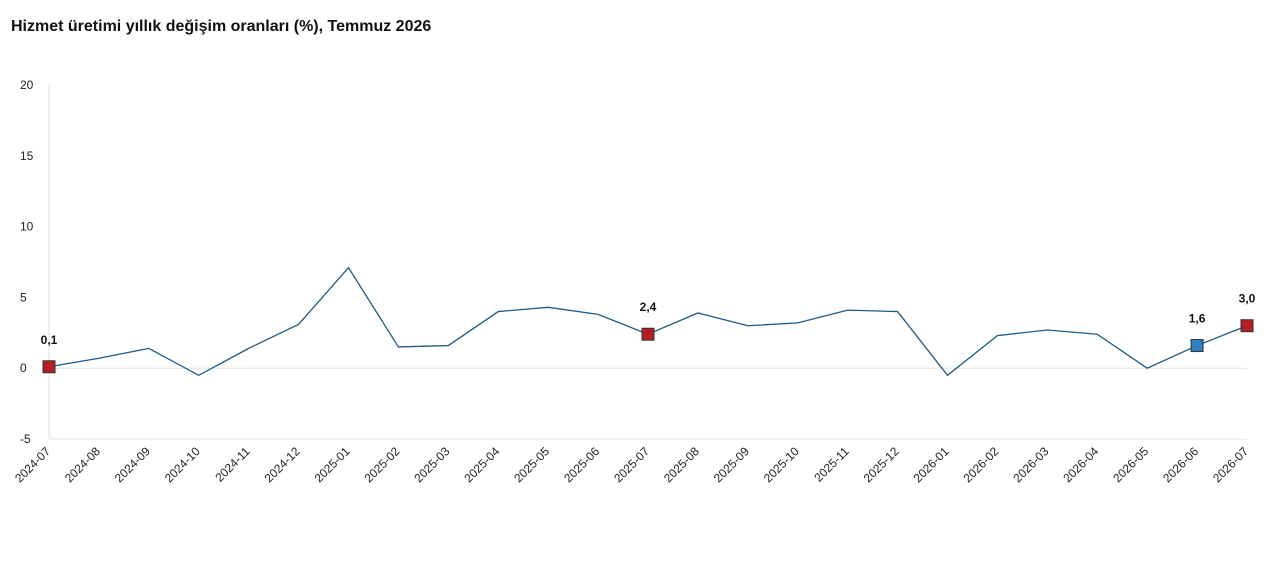 The height and width of the screenshot is (572, 1280). I want to click on x-tick-label: 2025-02, so click(381, 464).